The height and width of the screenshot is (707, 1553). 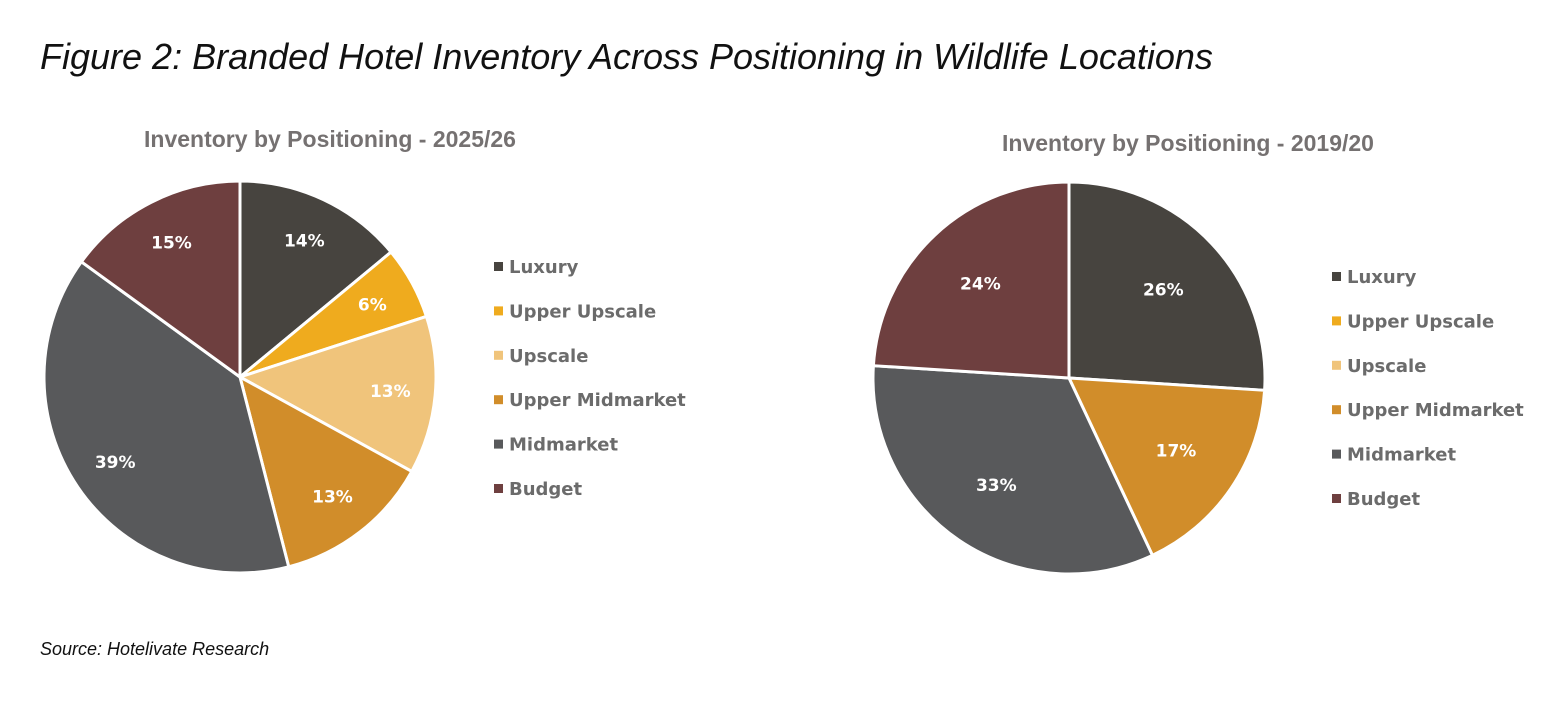 What do you see at coordinates (372, 305) in the screenshot?
I see `data-label-upper-upscale: 6%` at bounding box center [372, 305].